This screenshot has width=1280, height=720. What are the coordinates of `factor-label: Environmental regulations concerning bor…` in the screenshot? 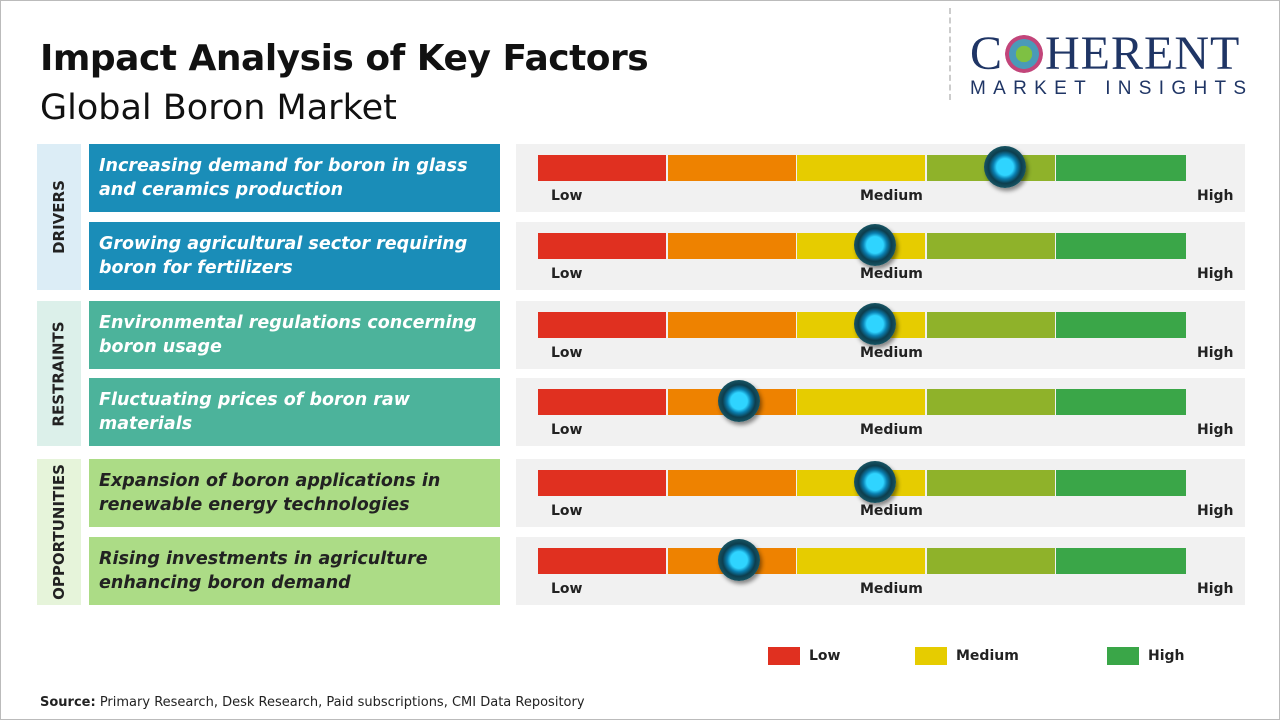 It's located at (294, 335).